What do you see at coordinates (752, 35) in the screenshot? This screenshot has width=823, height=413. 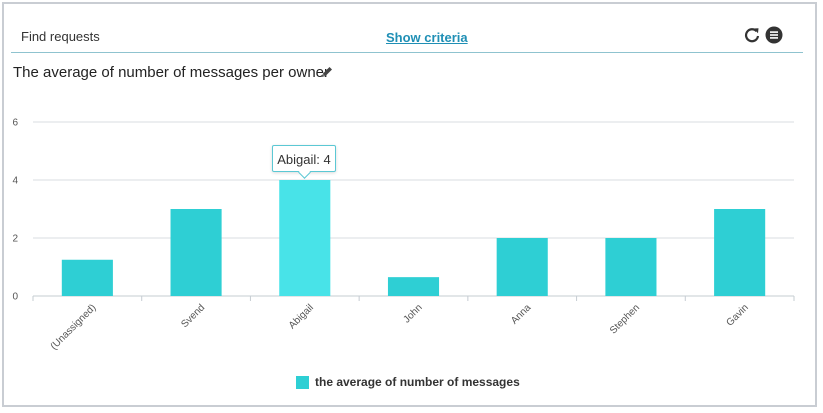 I see `refresh-icon` at bounding box center [752, 35].